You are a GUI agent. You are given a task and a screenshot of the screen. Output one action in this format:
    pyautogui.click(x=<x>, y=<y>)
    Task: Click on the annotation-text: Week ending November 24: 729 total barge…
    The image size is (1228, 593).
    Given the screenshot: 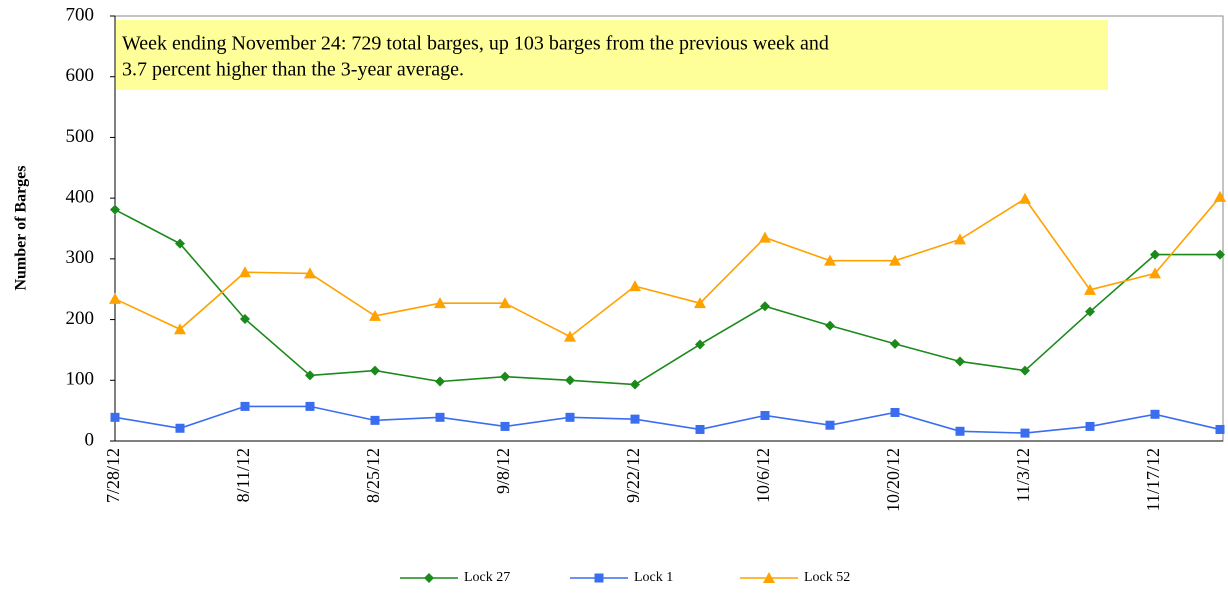 What is the action you would take?
    pyautogui.click(x=475, y=44)
    